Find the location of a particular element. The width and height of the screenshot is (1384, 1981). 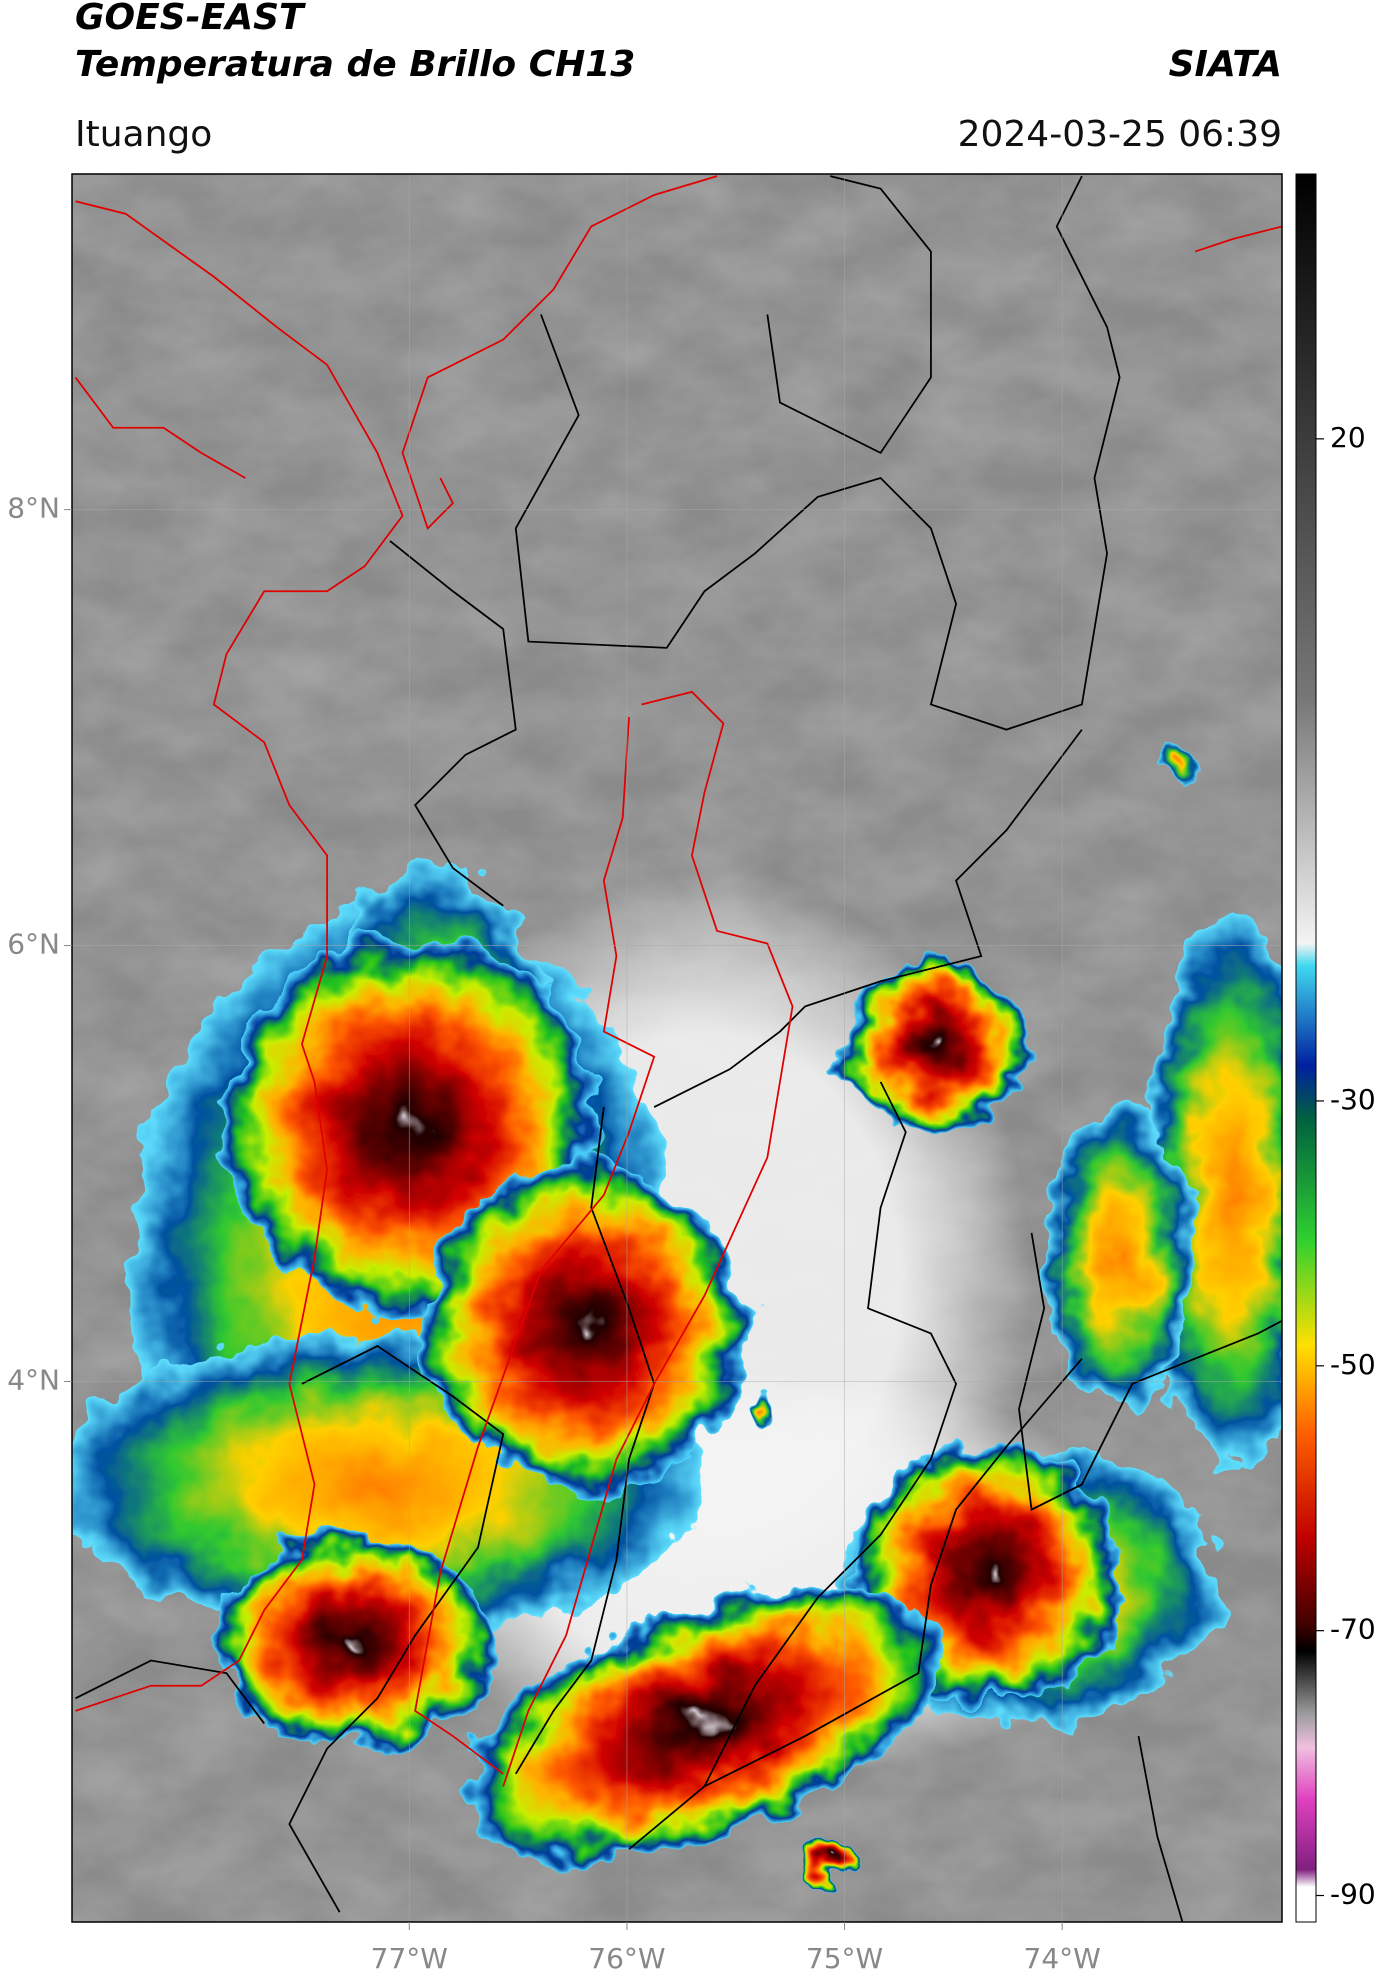

location: Ituango is located at coordinates (143, 134).